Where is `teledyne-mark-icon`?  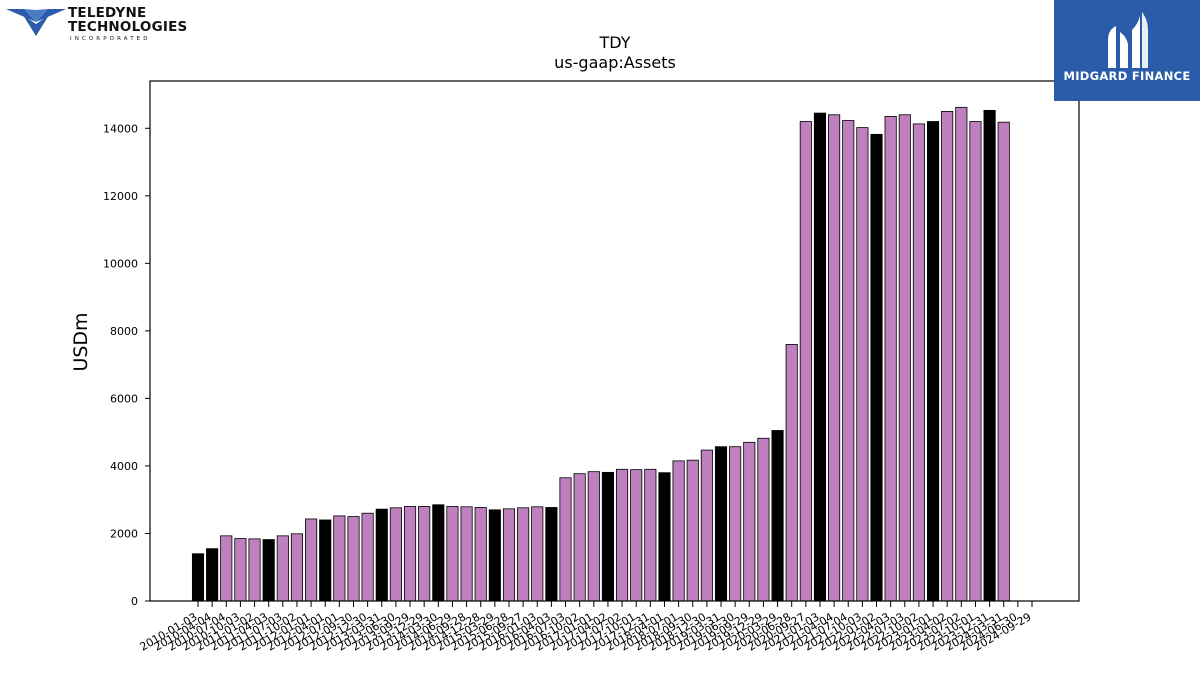 teledyne-mark-icon is located at coordinates (36, 22).